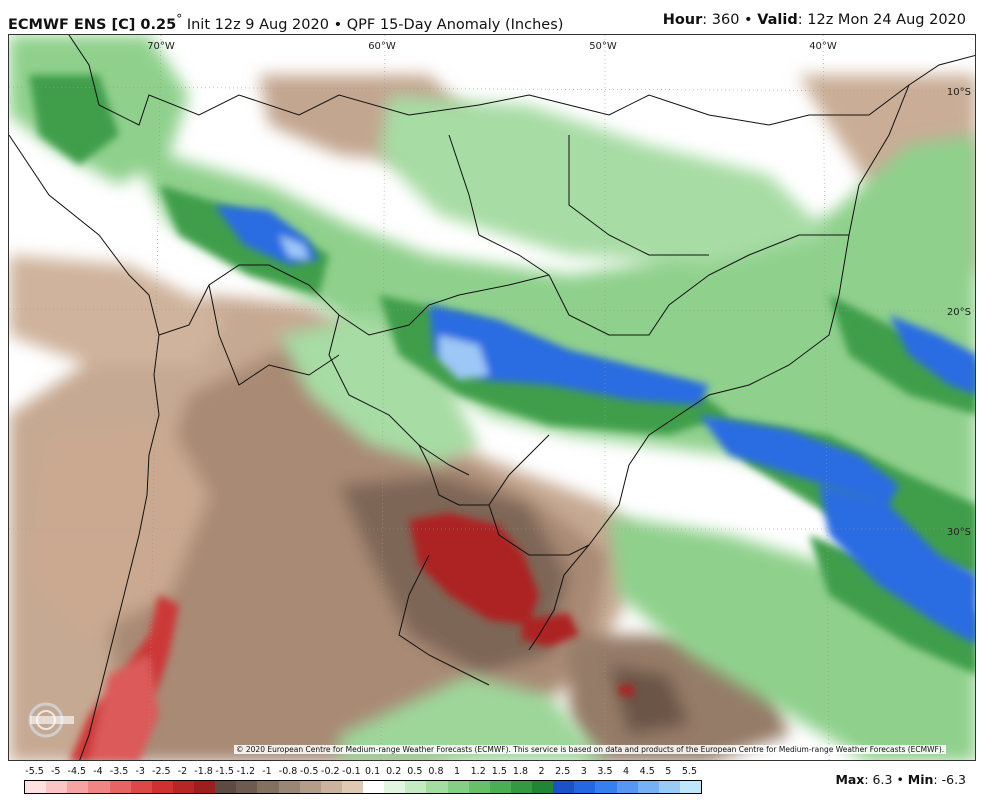 The height and width of the screenshot is (808, 984). I want to click on colorbar-label: -5, so click(55, 771).